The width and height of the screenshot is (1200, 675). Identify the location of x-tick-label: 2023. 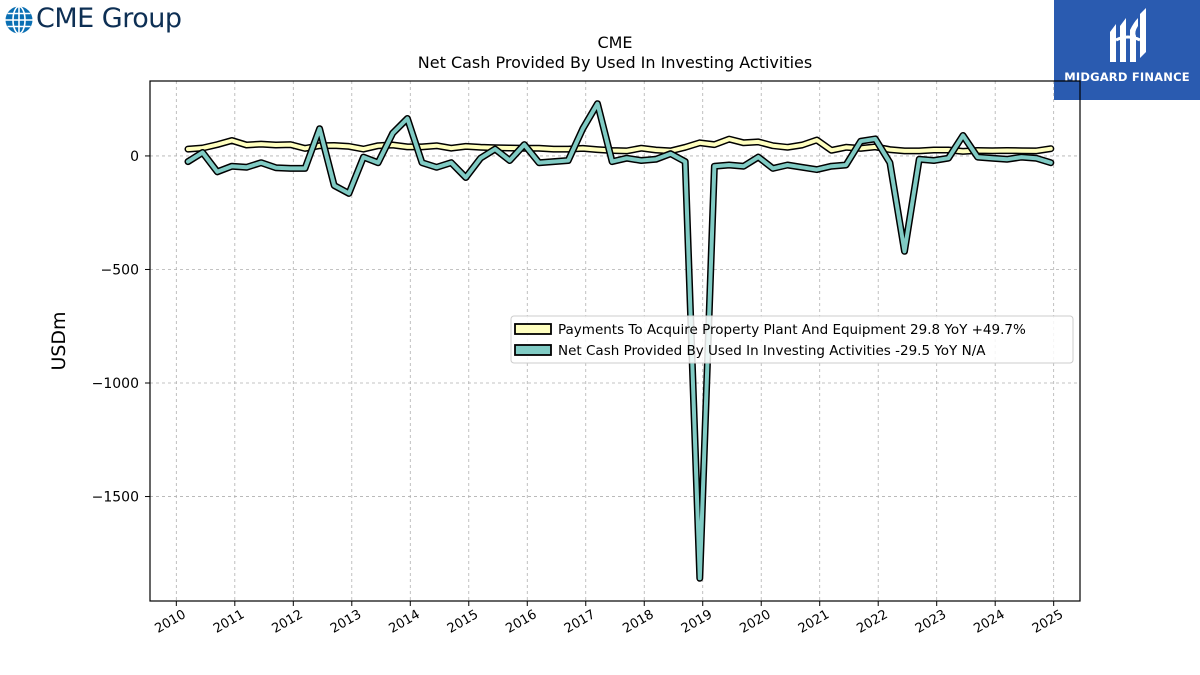
(931, 622).